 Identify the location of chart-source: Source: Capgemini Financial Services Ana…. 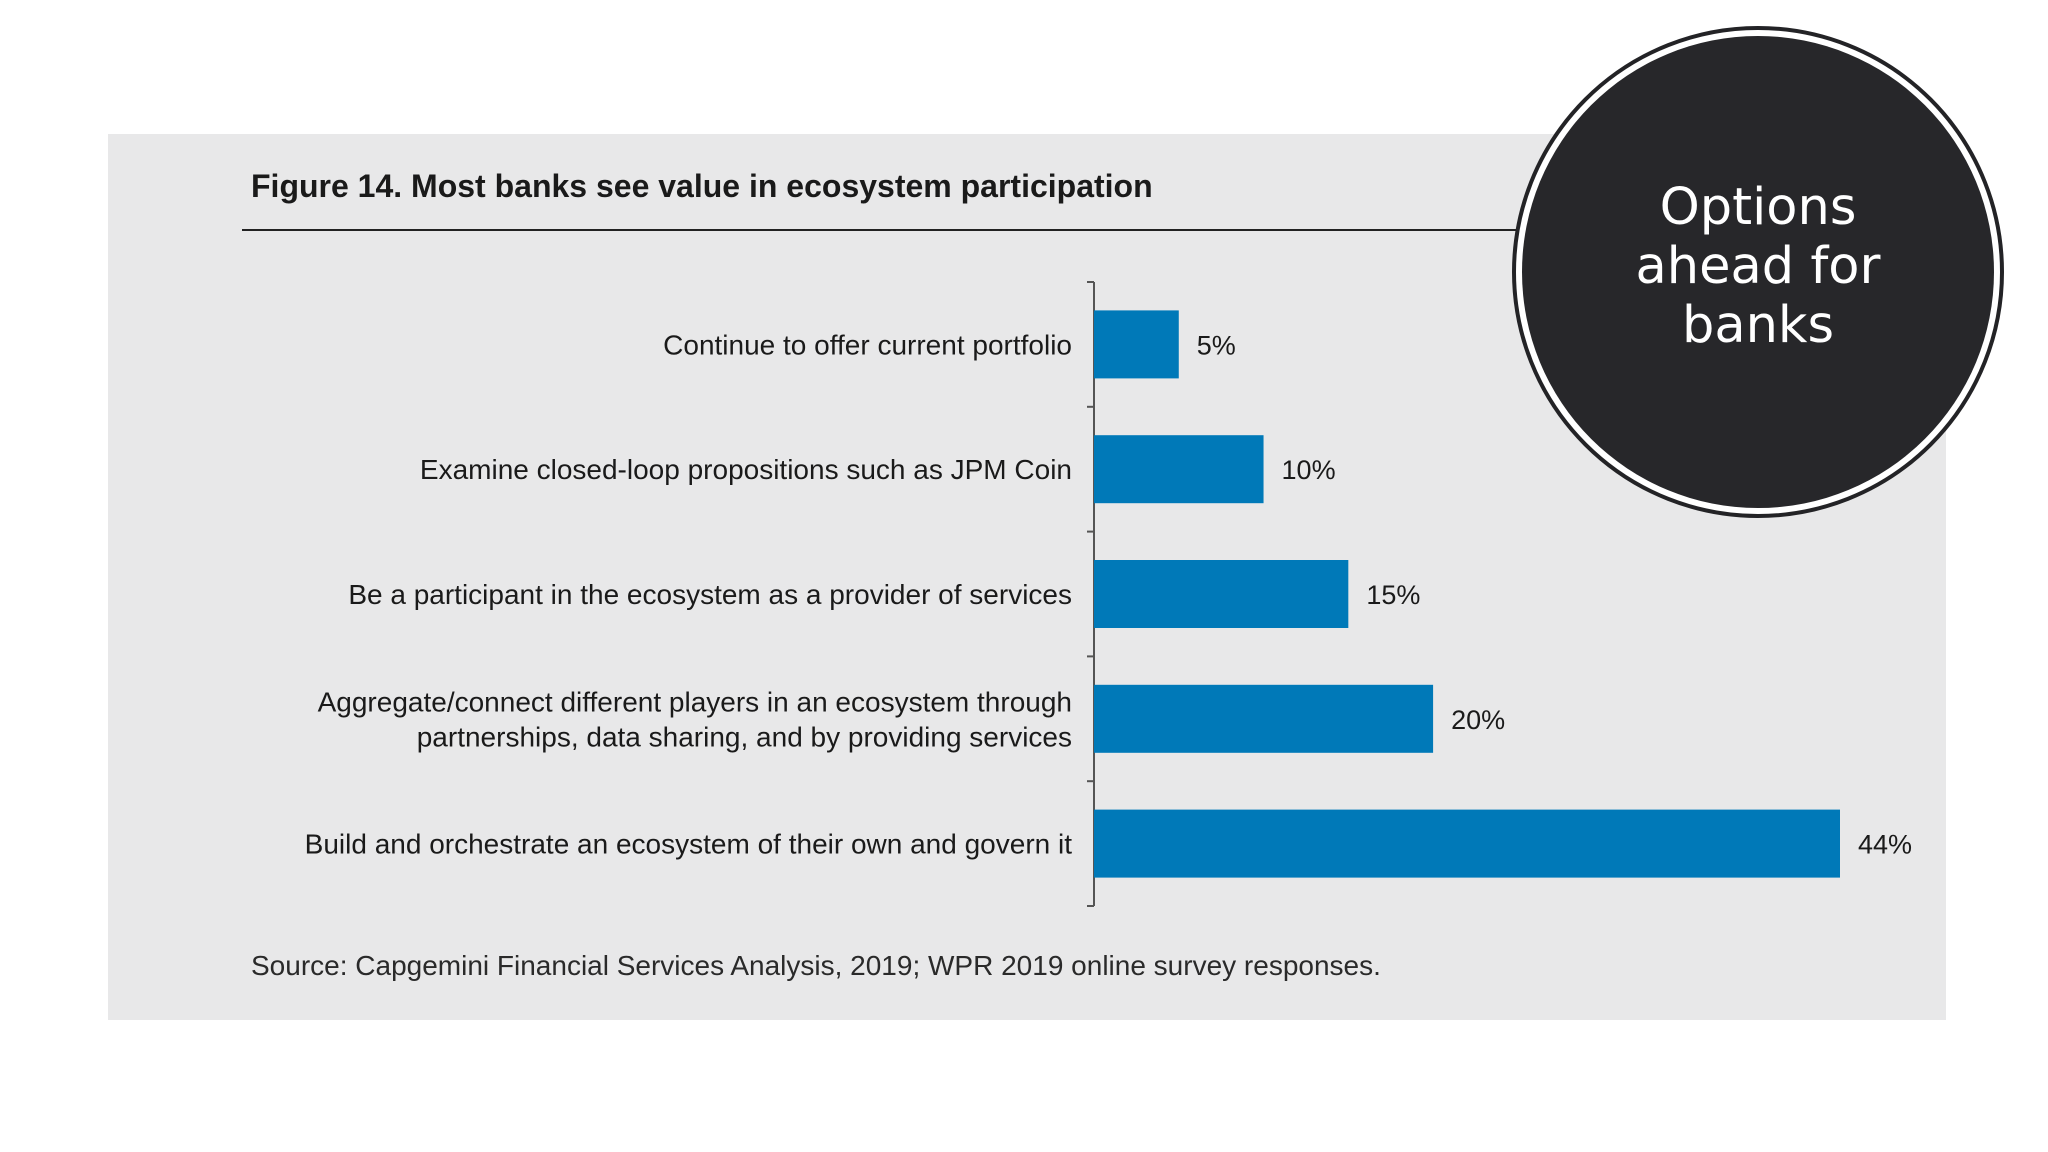
(816, 965).